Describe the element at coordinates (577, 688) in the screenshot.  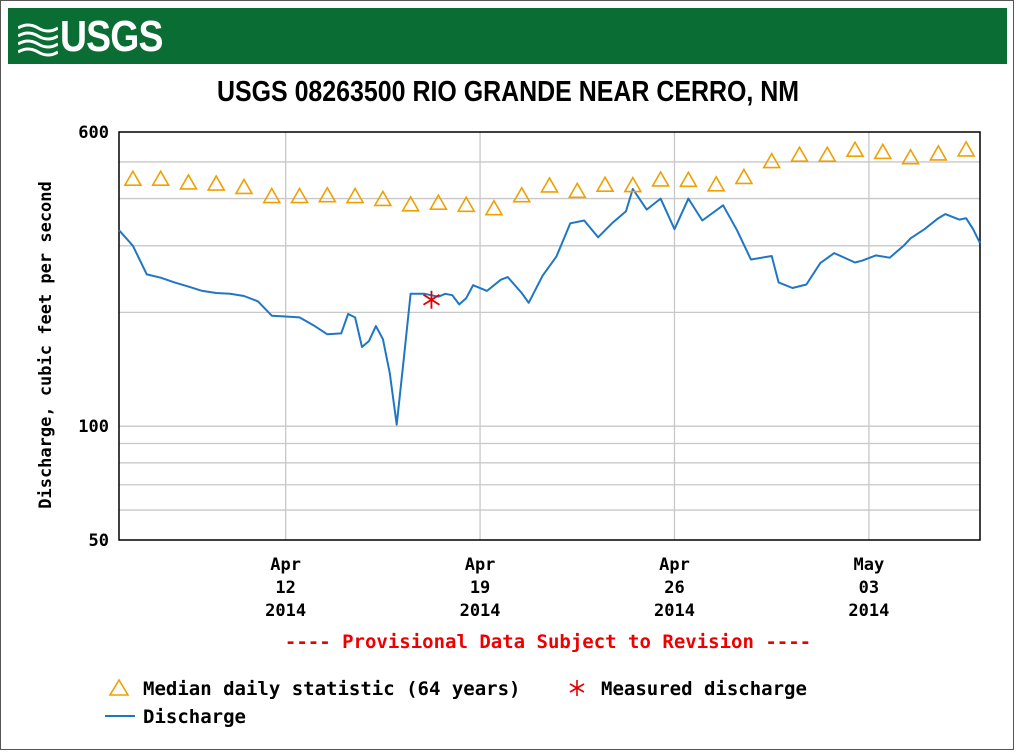
I see `legend-measured-asterisk-icon` at that location.